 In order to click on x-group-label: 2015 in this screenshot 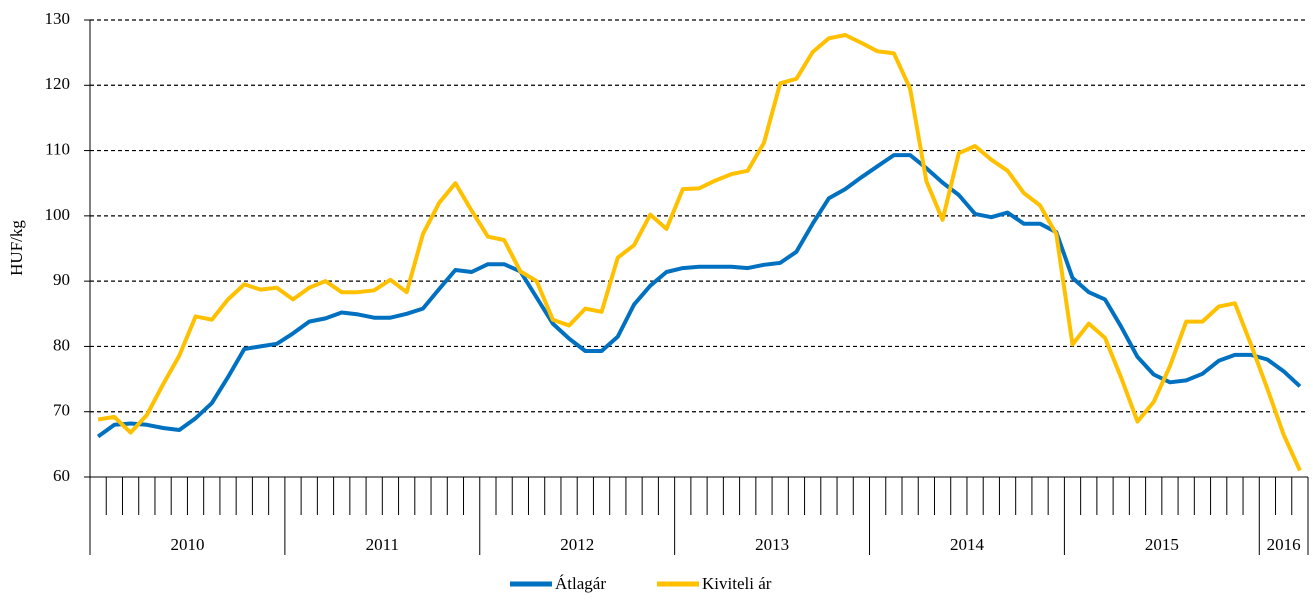, I will do `click(1162, 544)`.